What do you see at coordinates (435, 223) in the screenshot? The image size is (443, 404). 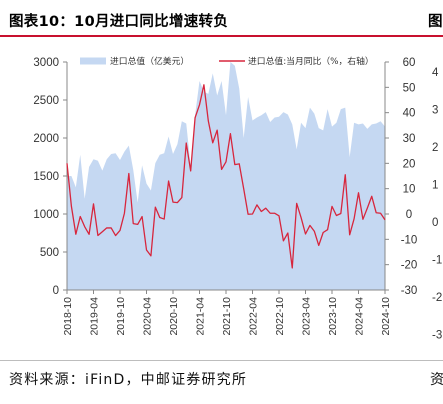 I see `next-chart-tick-cut: 0` at bounding box center [435, 223].